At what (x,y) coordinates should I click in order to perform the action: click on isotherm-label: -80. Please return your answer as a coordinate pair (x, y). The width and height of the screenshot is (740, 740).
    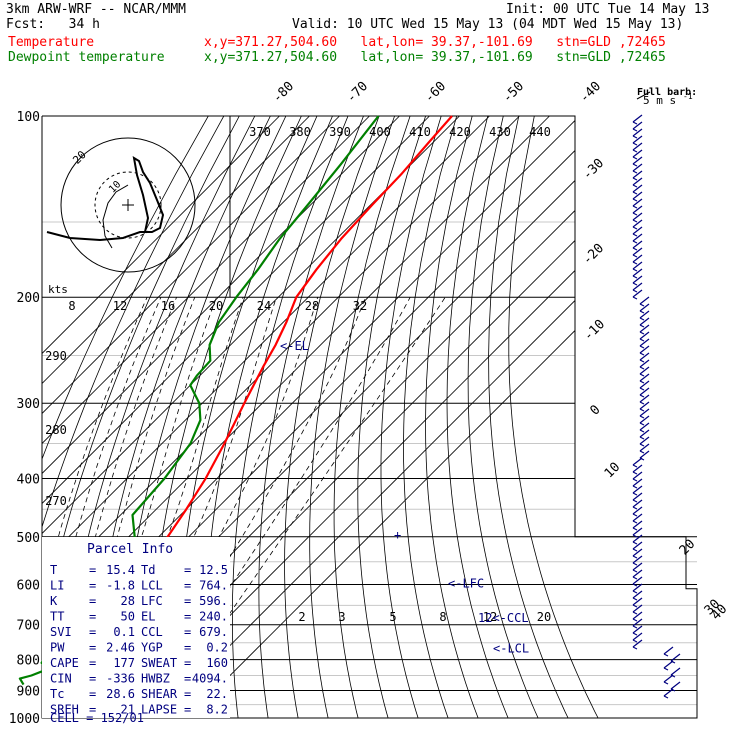
    Looking at the image, I should click on (283, 92).